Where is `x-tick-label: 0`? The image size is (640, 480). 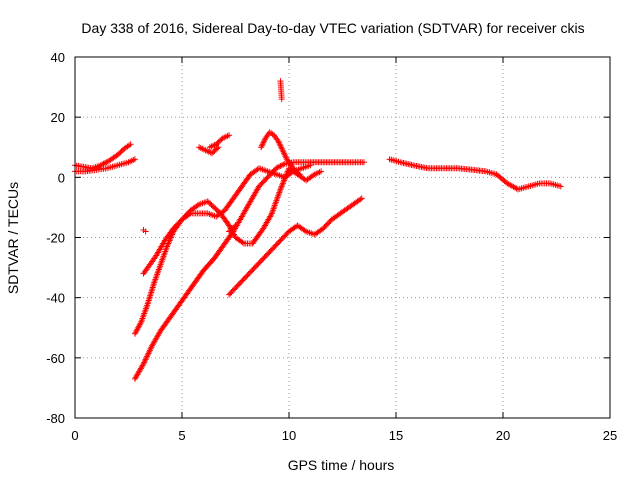 x-tick-label: 0 is located at coordinates (74, 435).